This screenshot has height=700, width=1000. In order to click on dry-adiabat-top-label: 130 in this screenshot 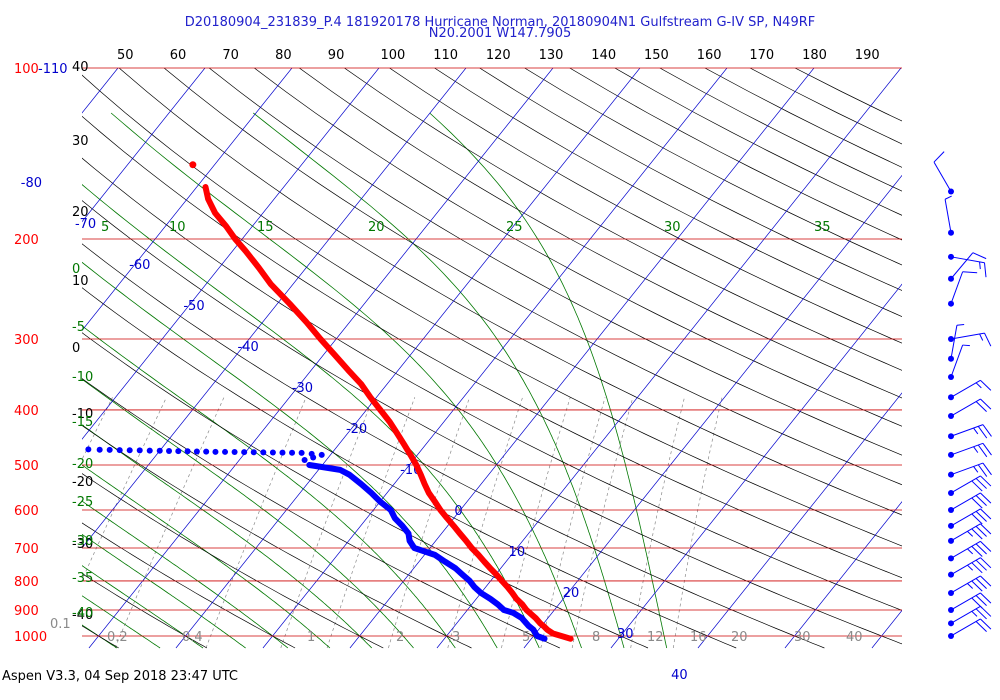, I will do `click(551, 55)`.